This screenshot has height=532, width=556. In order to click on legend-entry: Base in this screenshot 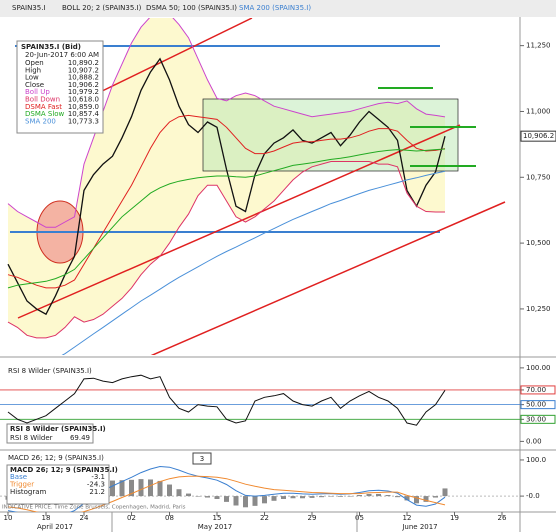, I will do `click(18, 477)`.